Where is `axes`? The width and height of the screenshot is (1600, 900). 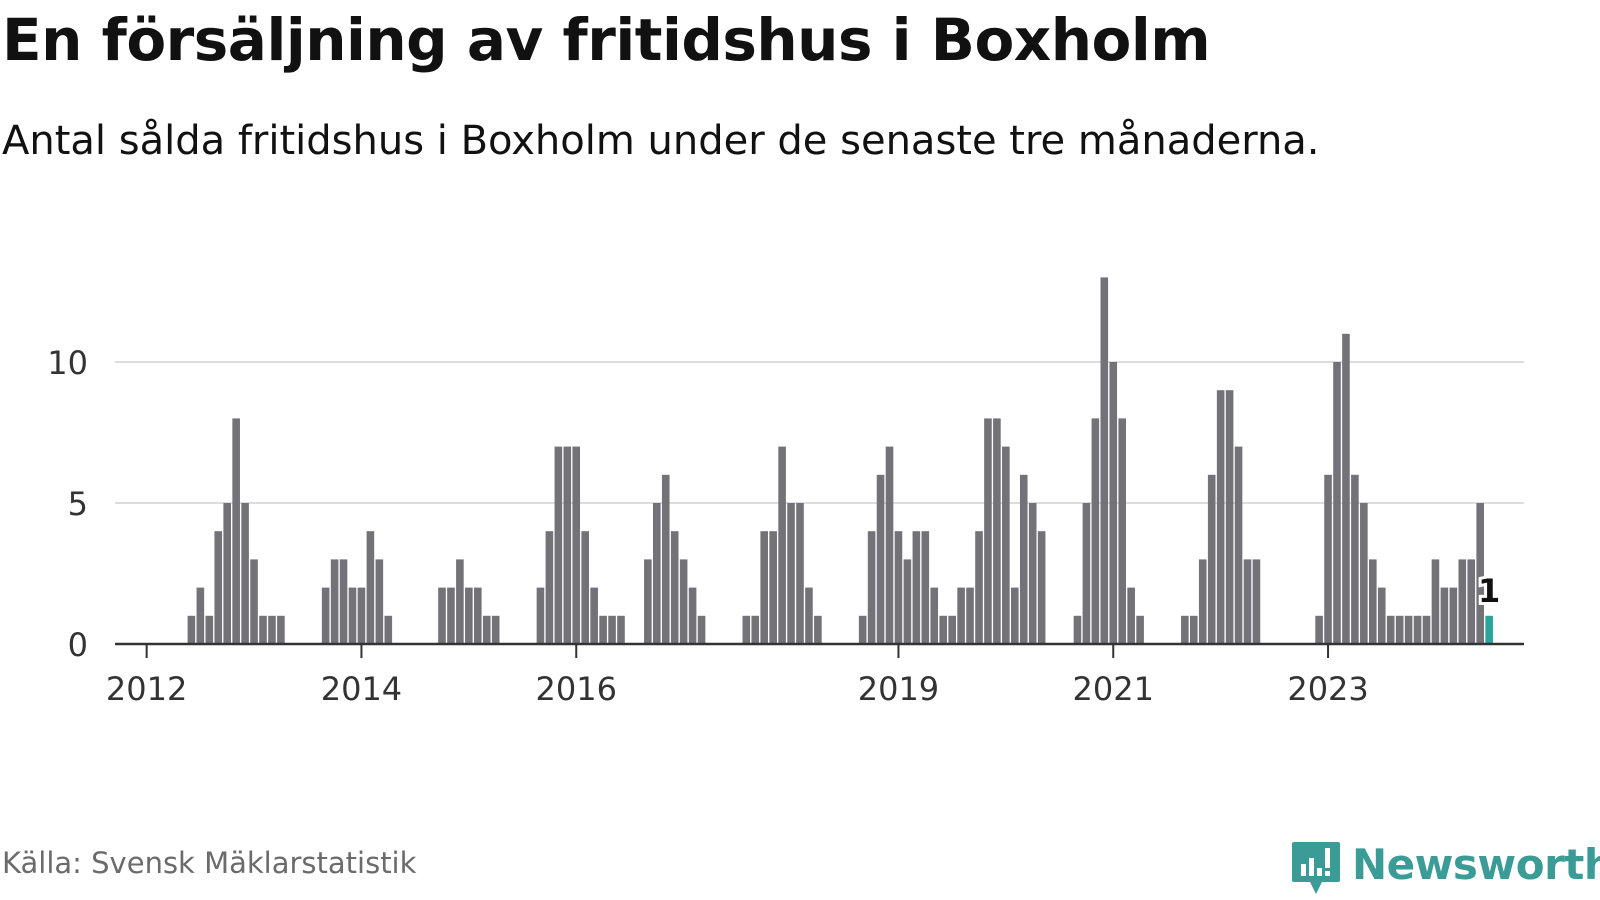
axes is located at coordinates (819, 650).